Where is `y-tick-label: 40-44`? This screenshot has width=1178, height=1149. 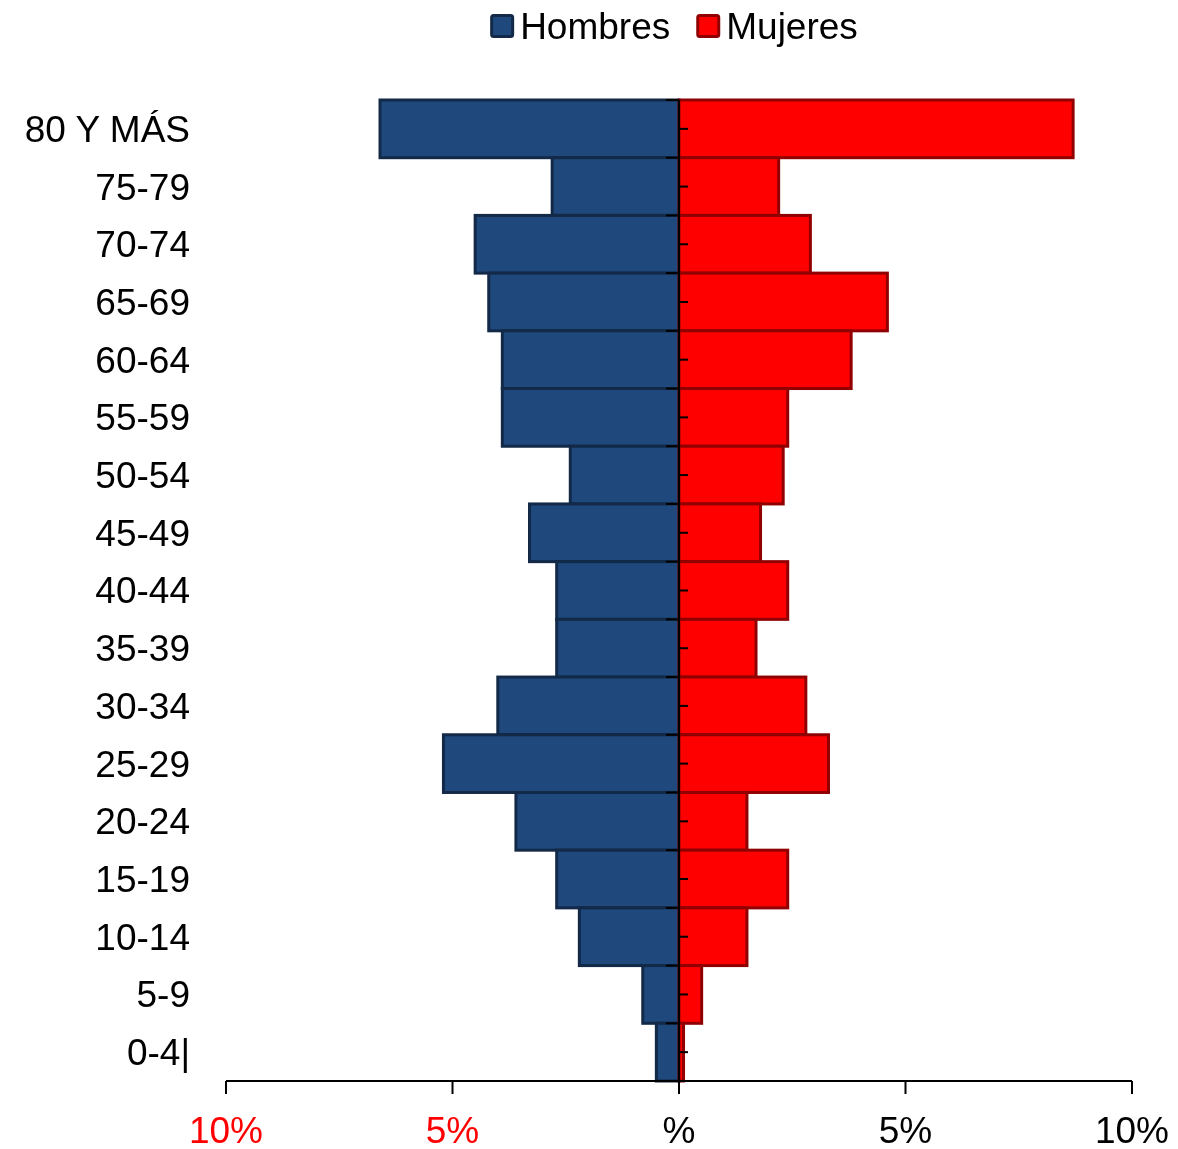 y-tick-label: 40-44 is located at coordinates (142, 591).